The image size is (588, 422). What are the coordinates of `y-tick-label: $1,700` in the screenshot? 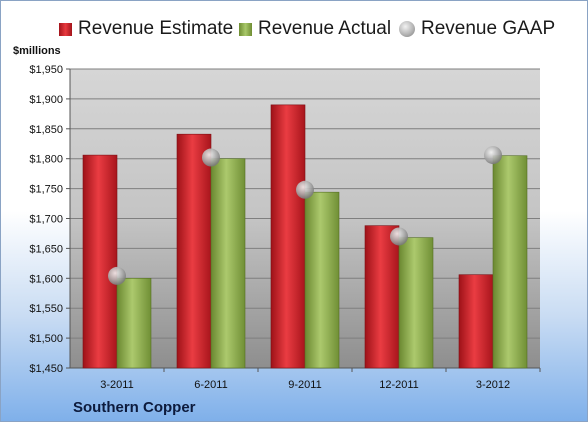 It's located at (46, 220).